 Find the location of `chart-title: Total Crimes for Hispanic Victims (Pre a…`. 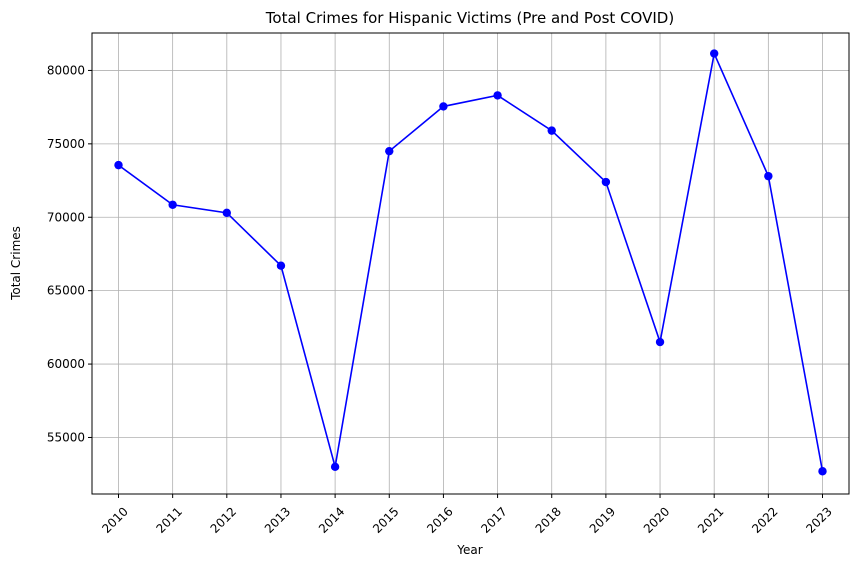

chart-title: Total Crimes for Hispanic Victims (Pre a… is located at coordinates (469, 18).